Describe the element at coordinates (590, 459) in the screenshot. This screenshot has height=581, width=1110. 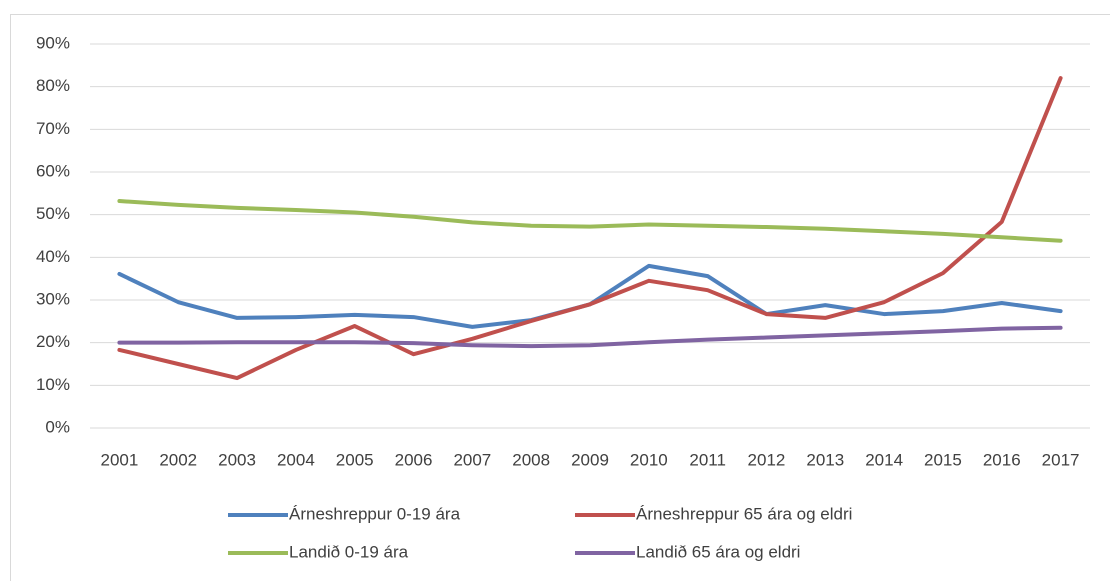
I see `x-tick-label: 2009` at that location.